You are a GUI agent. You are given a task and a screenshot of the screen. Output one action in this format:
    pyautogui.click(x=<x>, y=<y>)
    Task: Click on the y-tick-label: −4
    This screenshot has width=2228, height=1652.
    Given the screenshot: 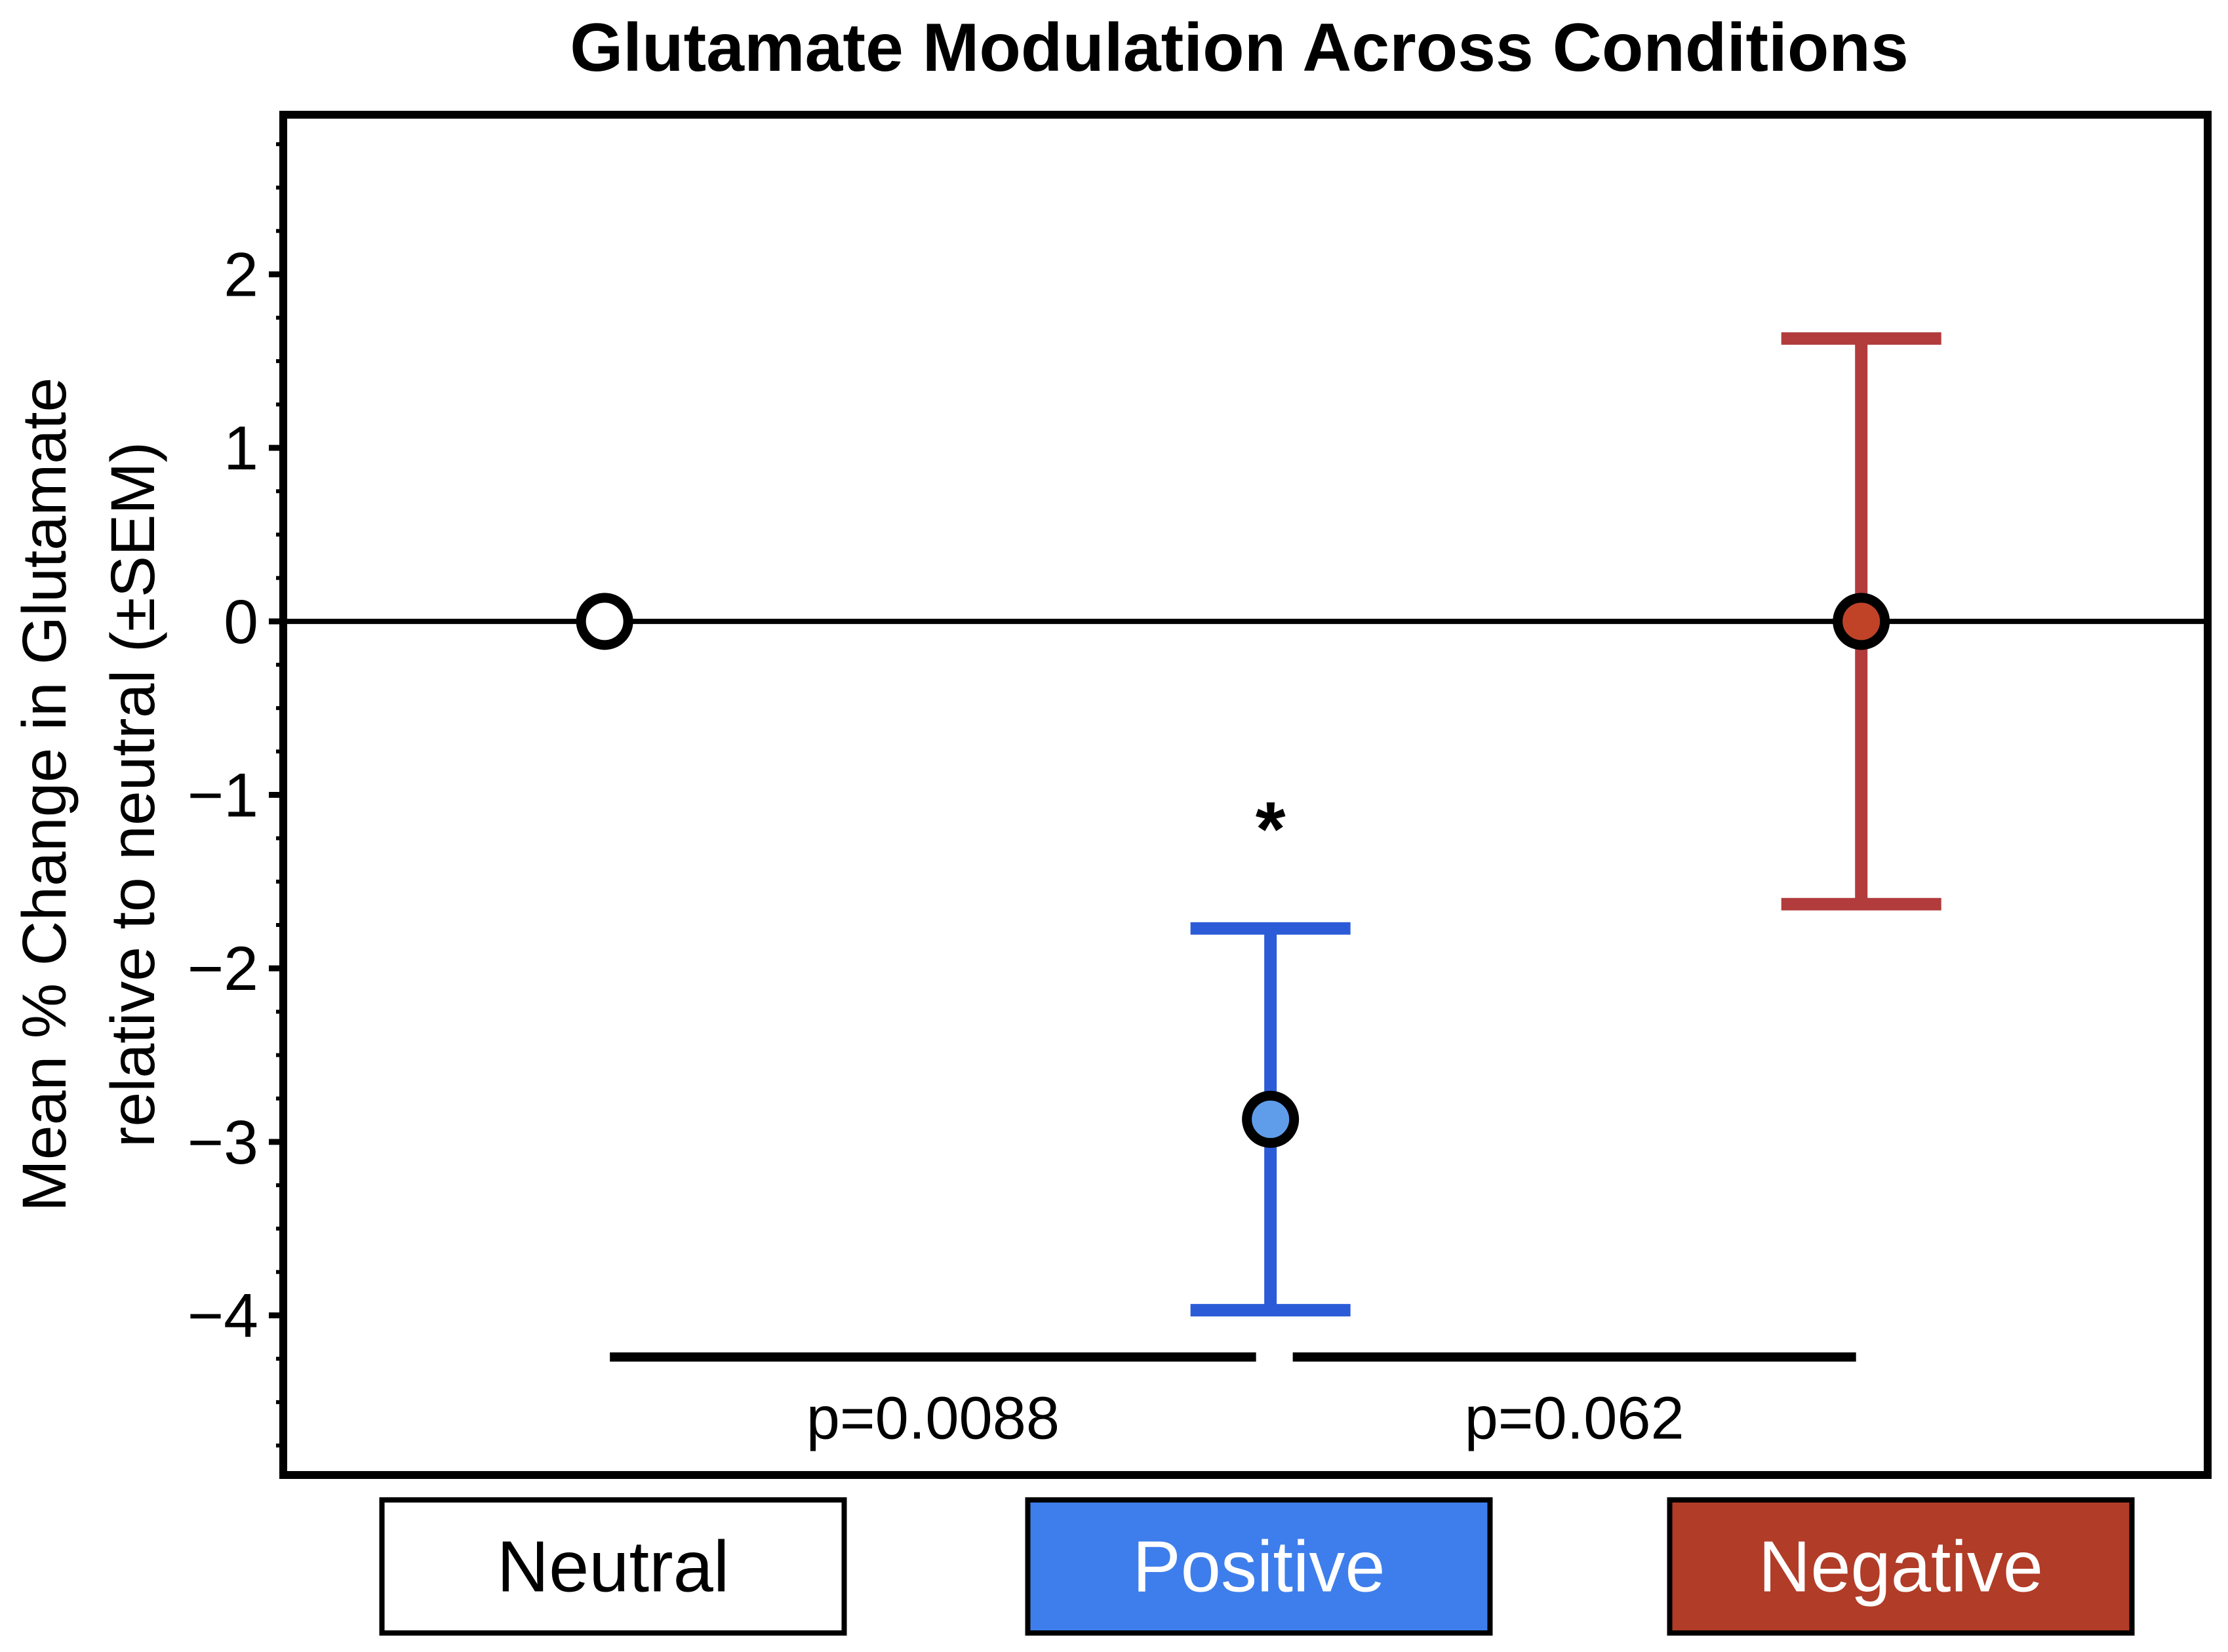 What is the action you would take?
    pyautogui.click(x=223, y=1316)
    